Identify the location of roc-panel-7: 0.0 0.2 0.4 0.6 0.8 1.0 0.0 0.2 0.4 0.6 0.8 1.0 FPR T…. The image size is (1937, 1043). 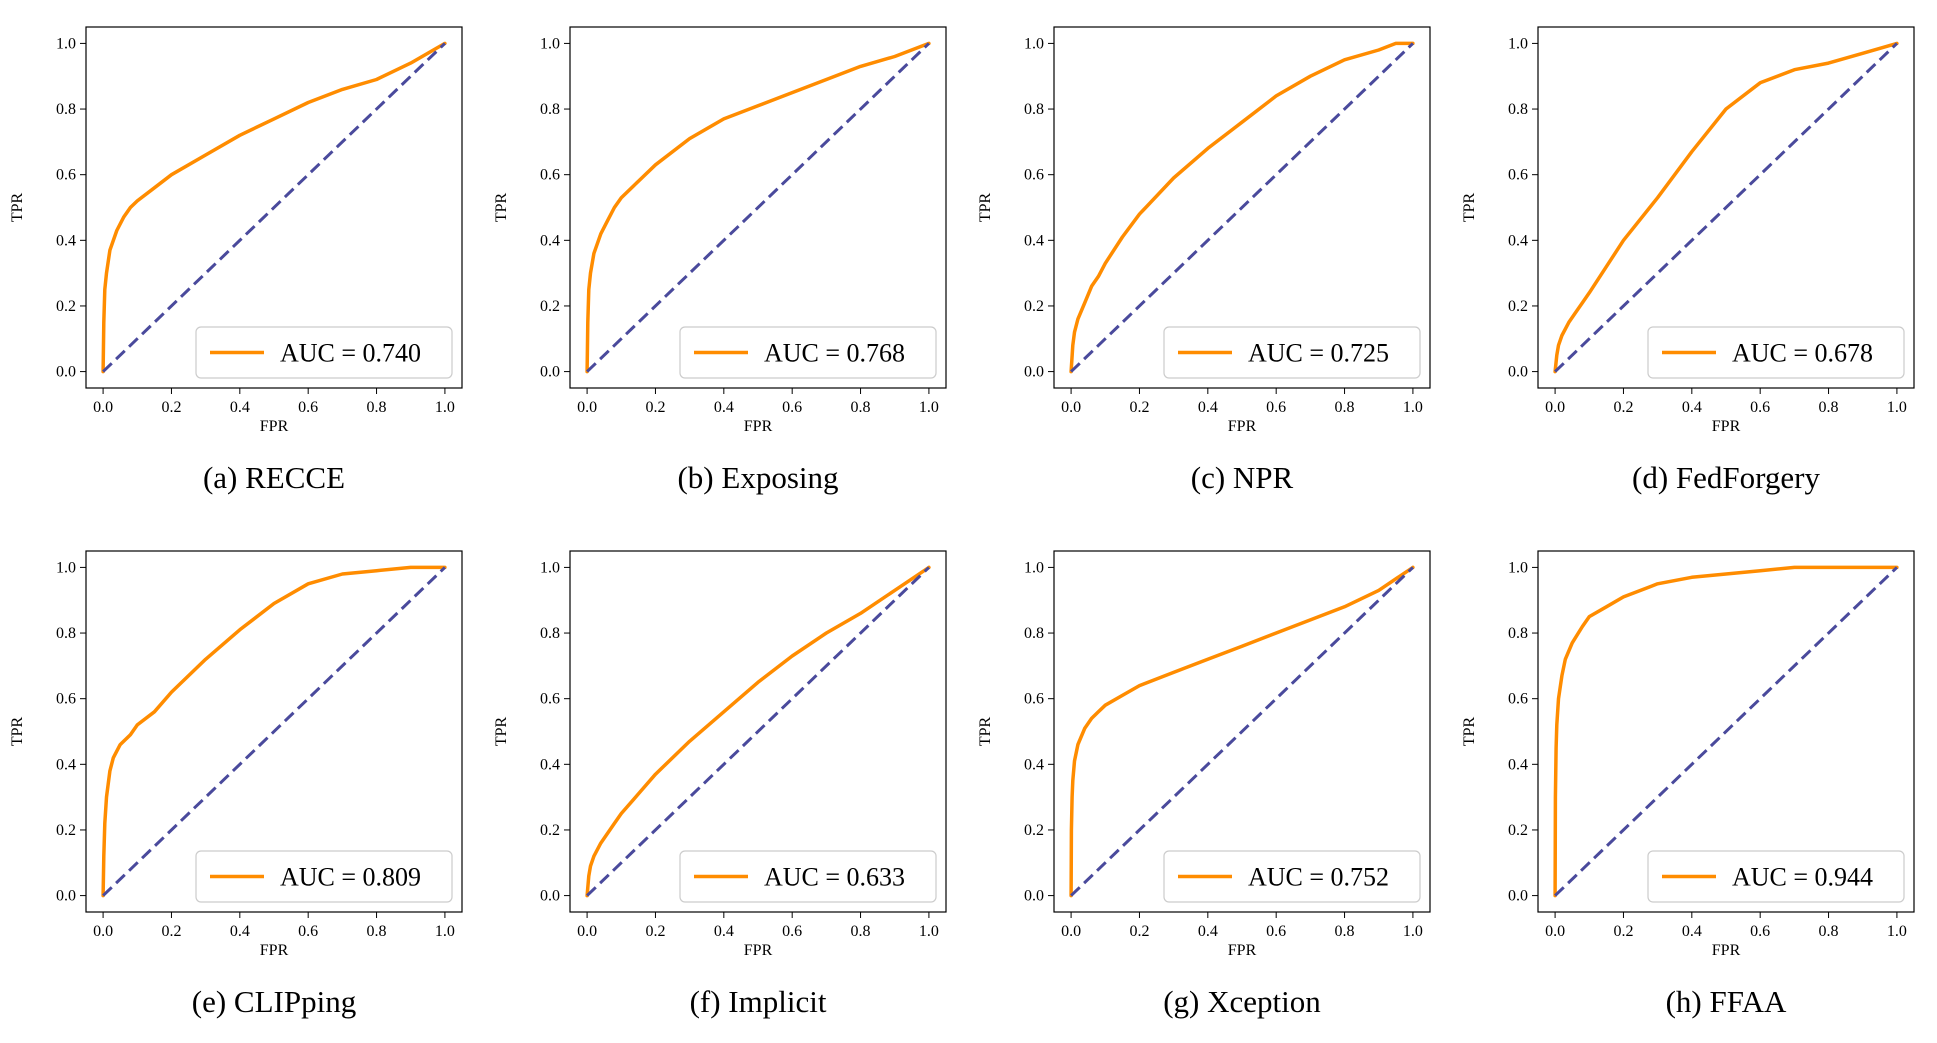
(1688, 784).